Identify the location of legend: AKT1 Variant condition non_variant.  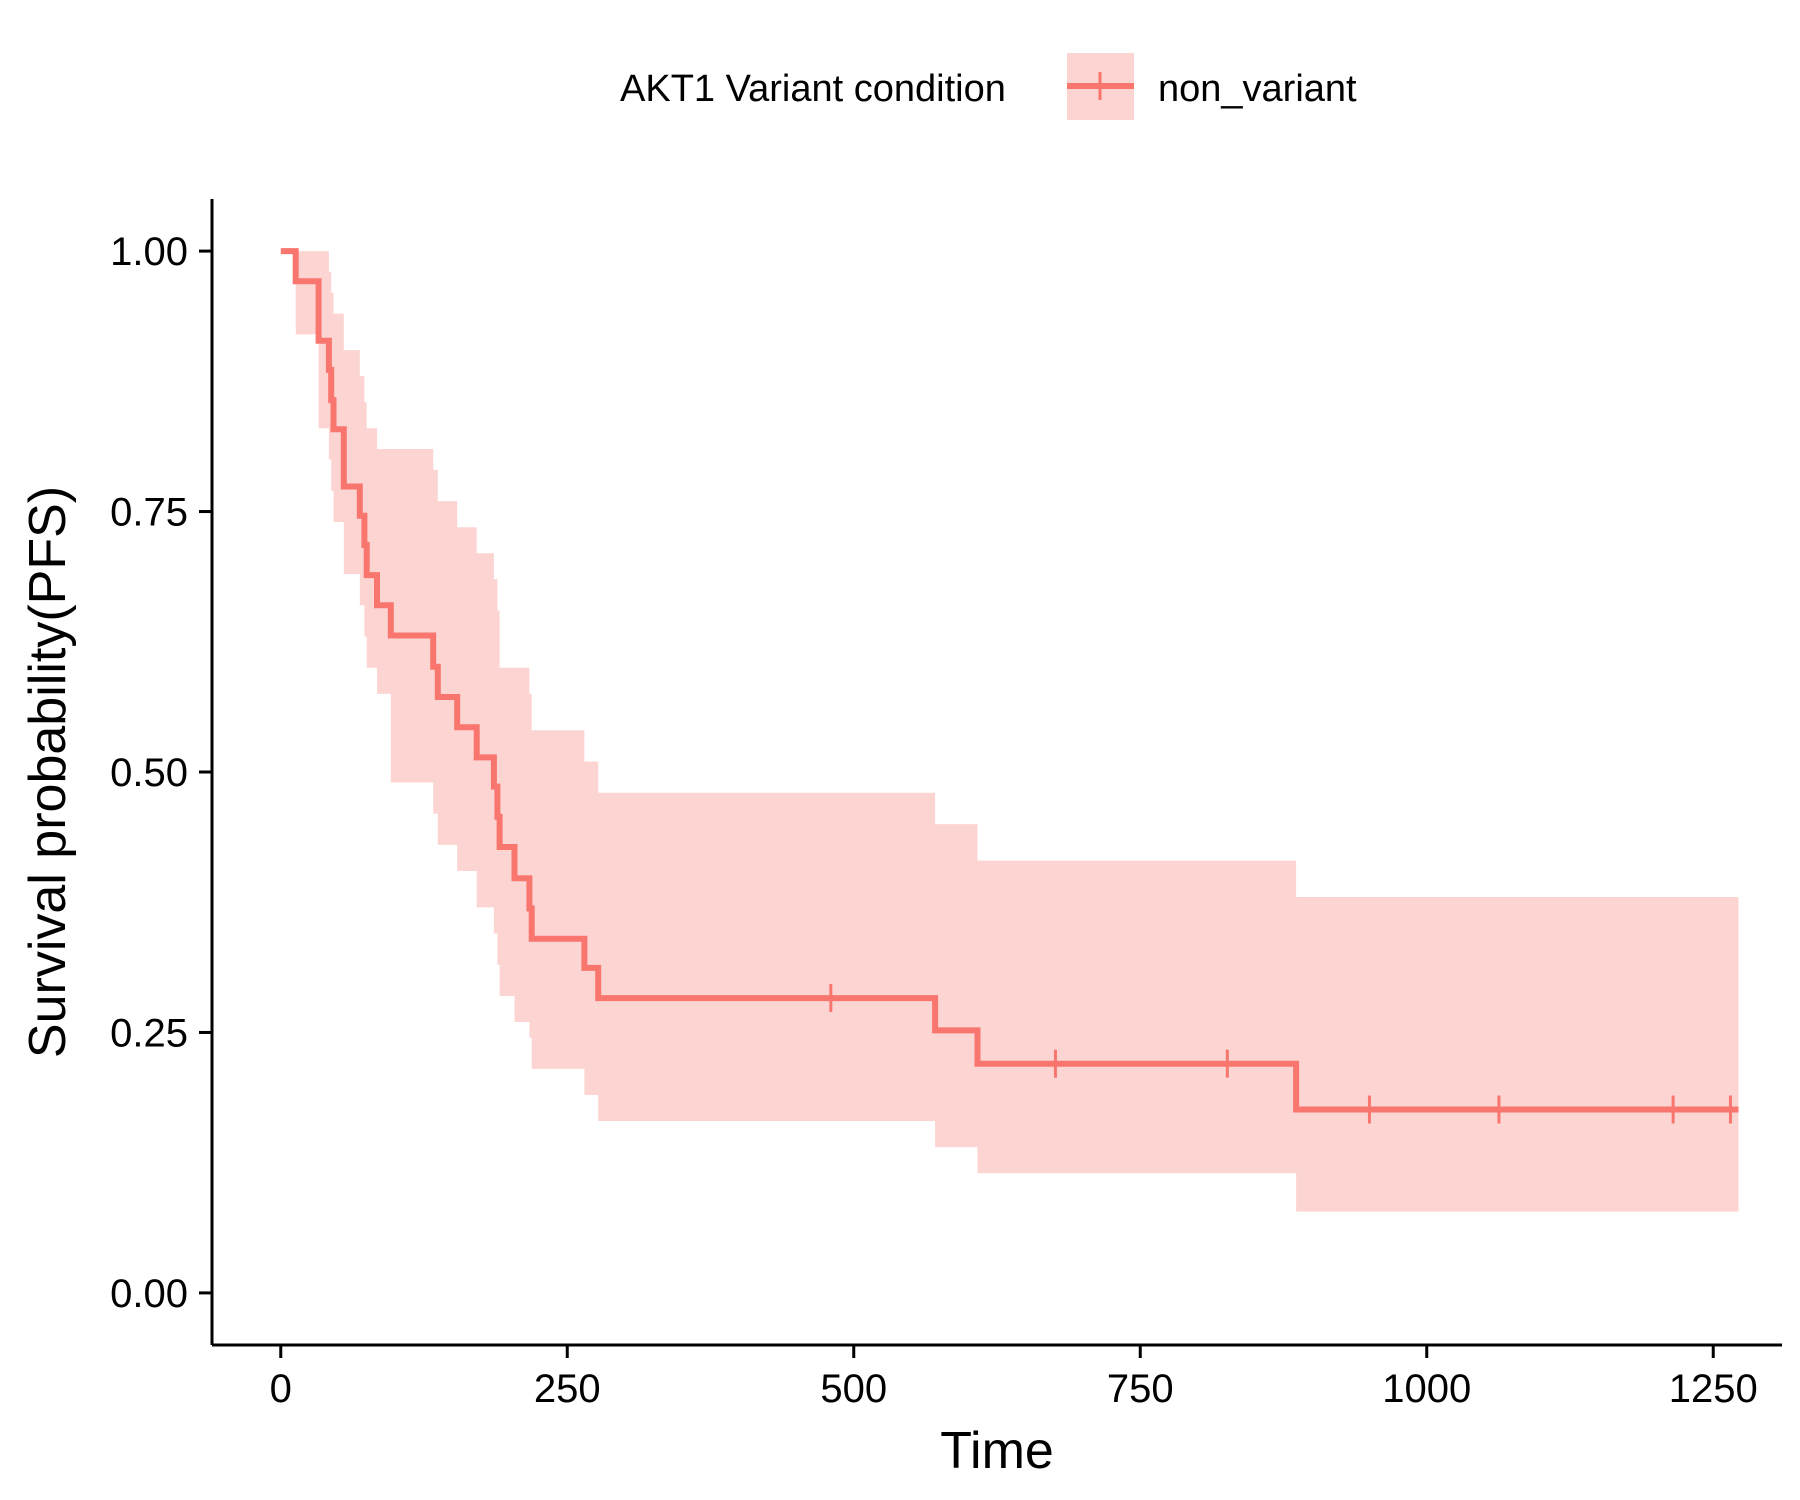
(988, 86).